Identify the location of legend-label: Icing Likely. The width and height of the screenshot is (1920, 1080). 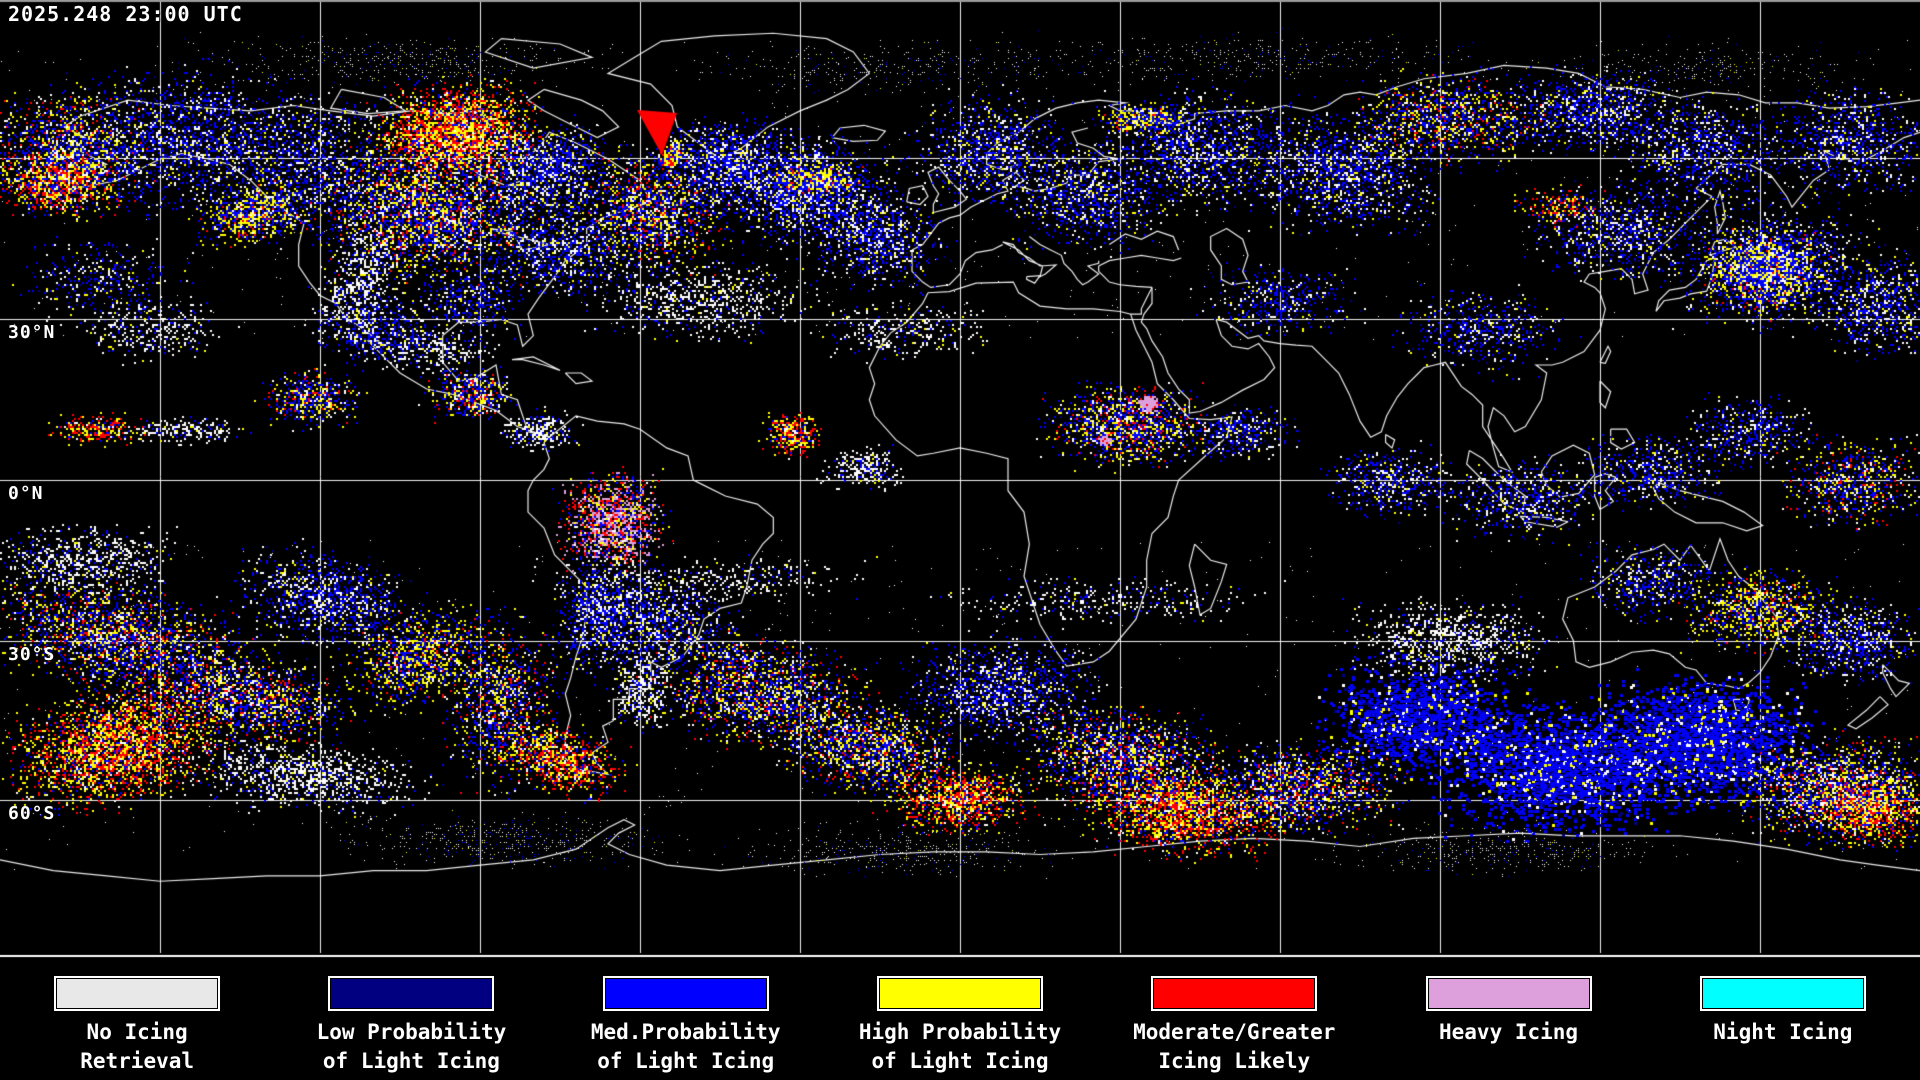
(1234, 1061).